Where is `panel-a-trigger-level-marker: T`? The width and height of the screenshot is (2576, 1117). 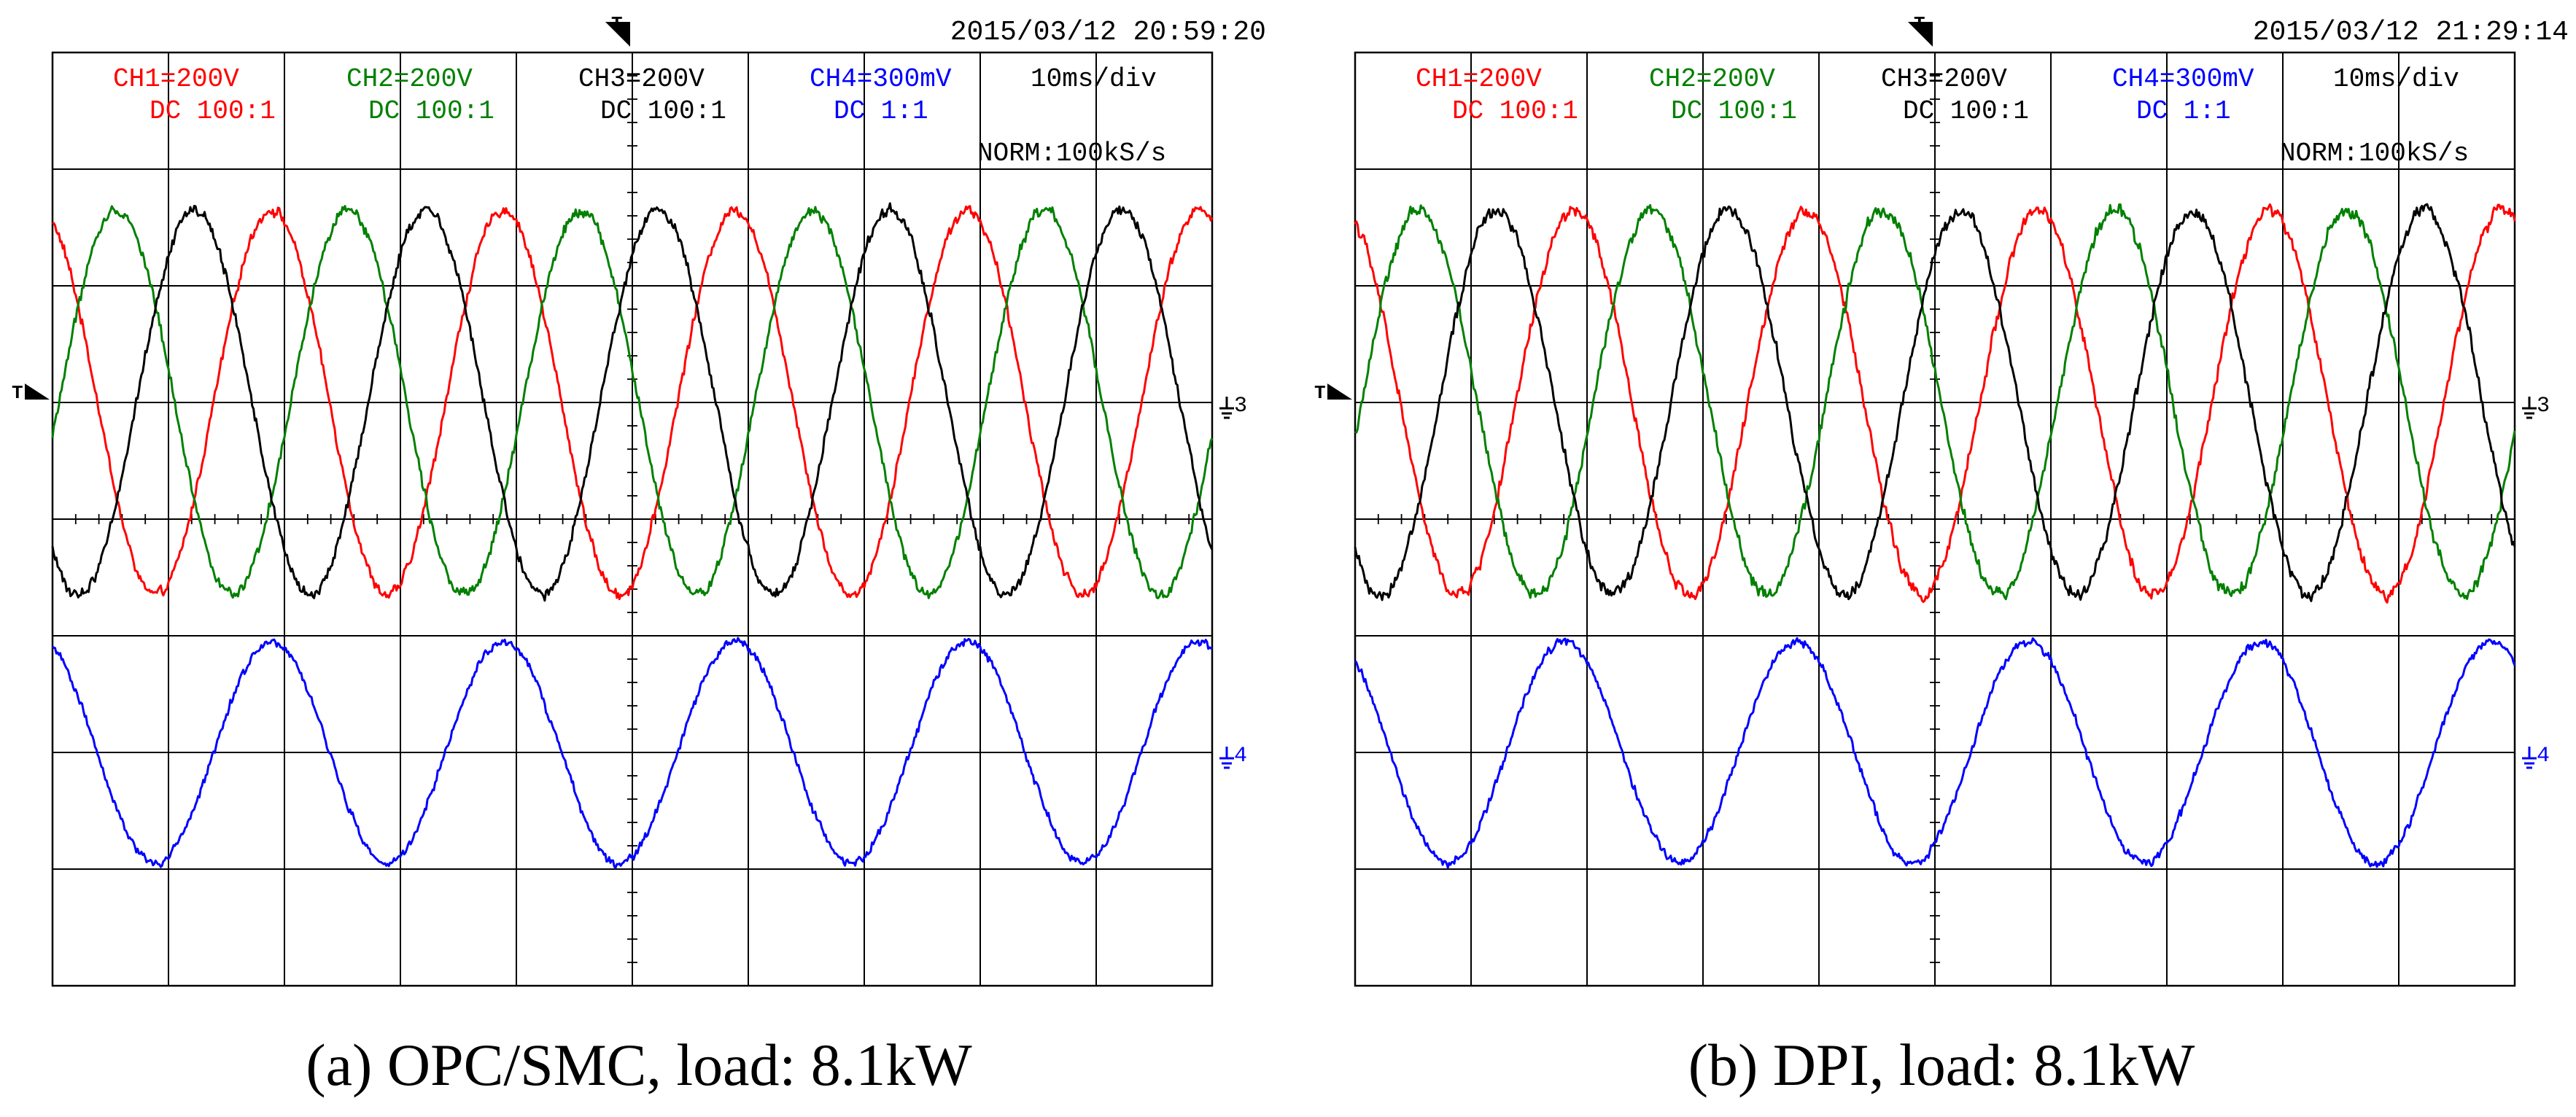 panel-a-trigger-level-marker: T is located at coordinates (31, 393).